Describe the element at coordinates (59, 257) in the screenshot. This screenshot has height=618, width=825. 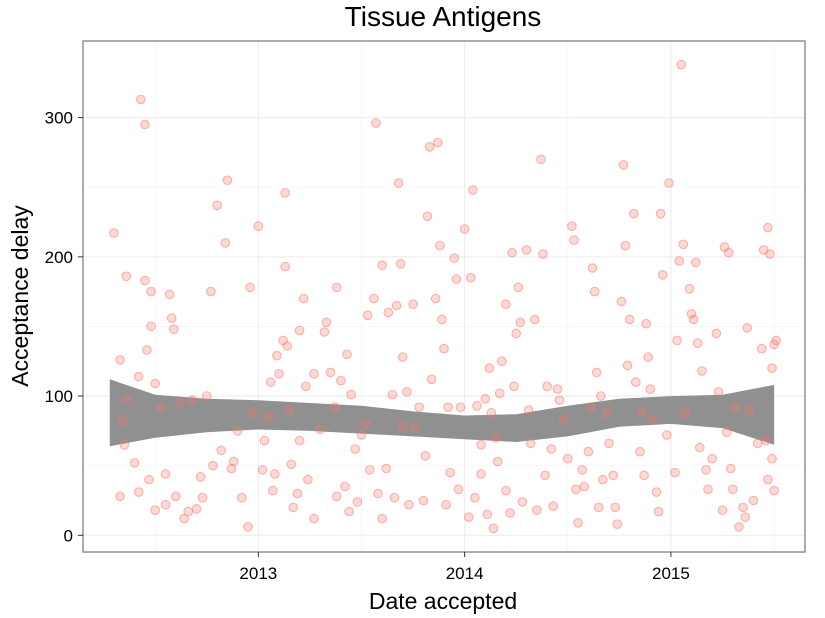
I see `y-tick-label: 200` at that location.